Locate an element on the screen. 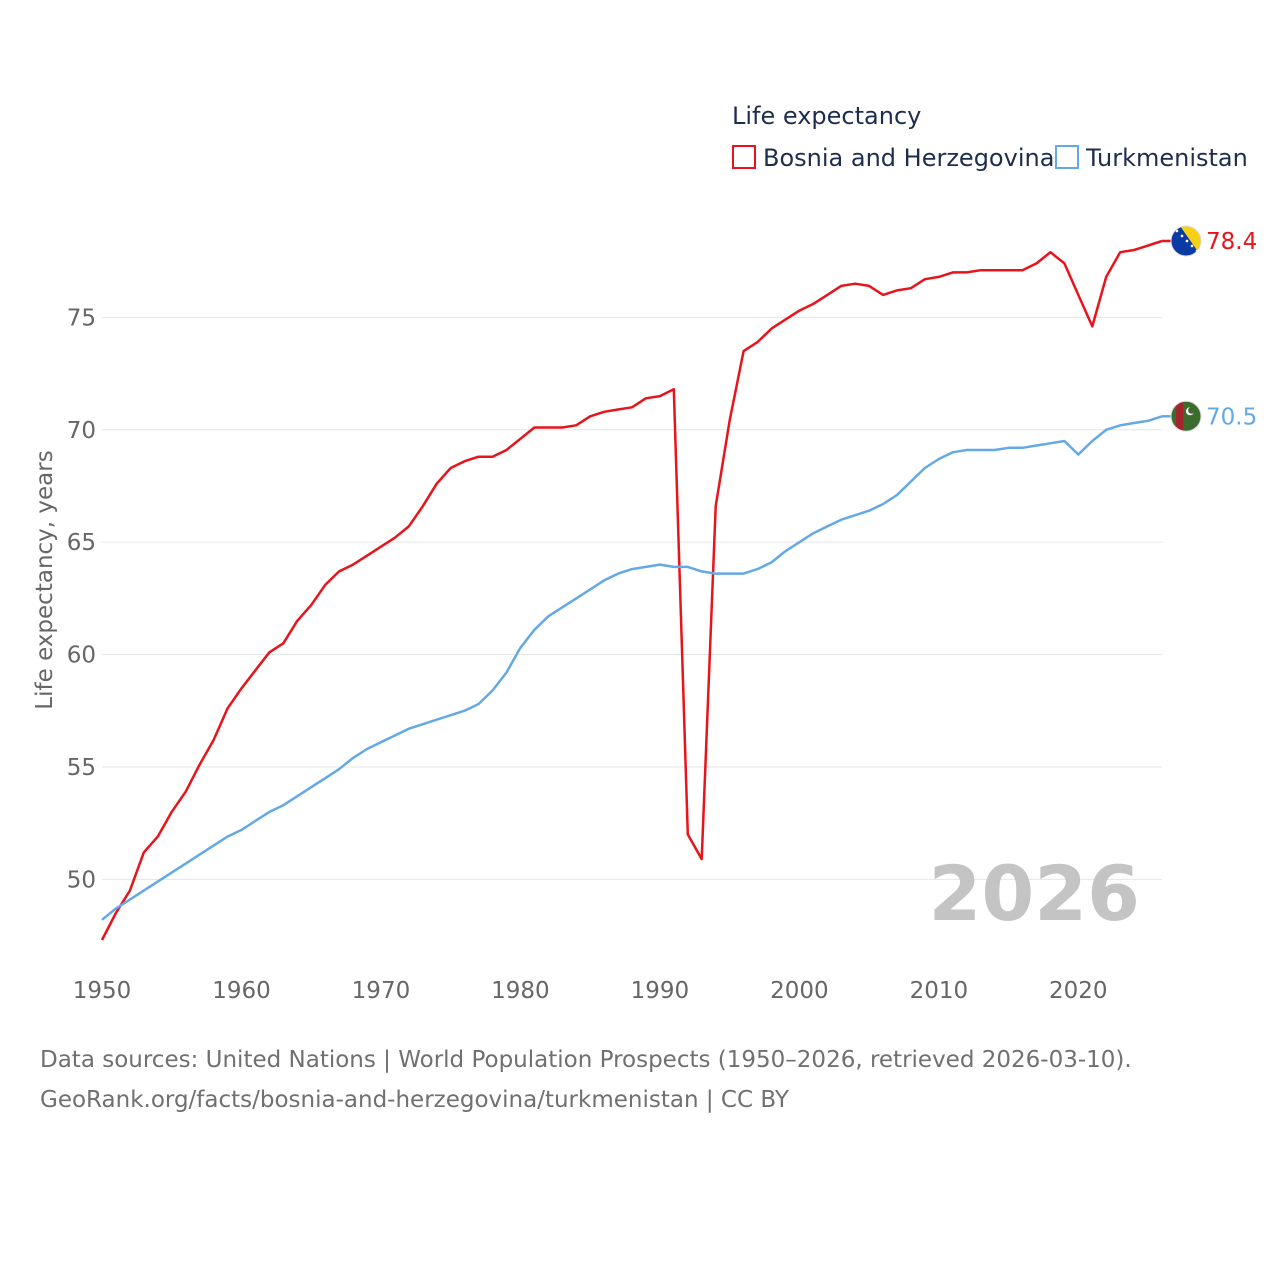 The height and width of the screenshot is (1280, 1280). series-endpoints: 78.4 70.5 is located at coordinates (1209, 328).